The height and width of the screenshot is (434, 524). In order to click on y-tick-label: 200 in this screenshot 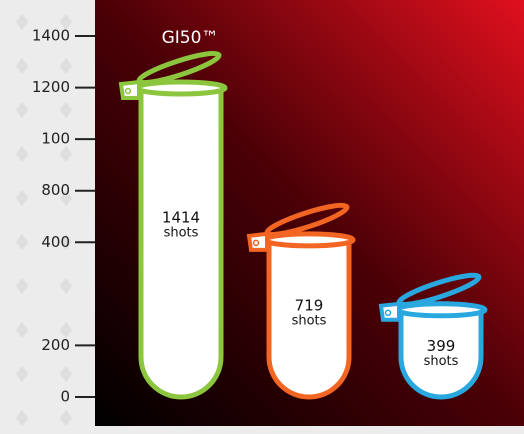, I will do `click(55, 345)`.